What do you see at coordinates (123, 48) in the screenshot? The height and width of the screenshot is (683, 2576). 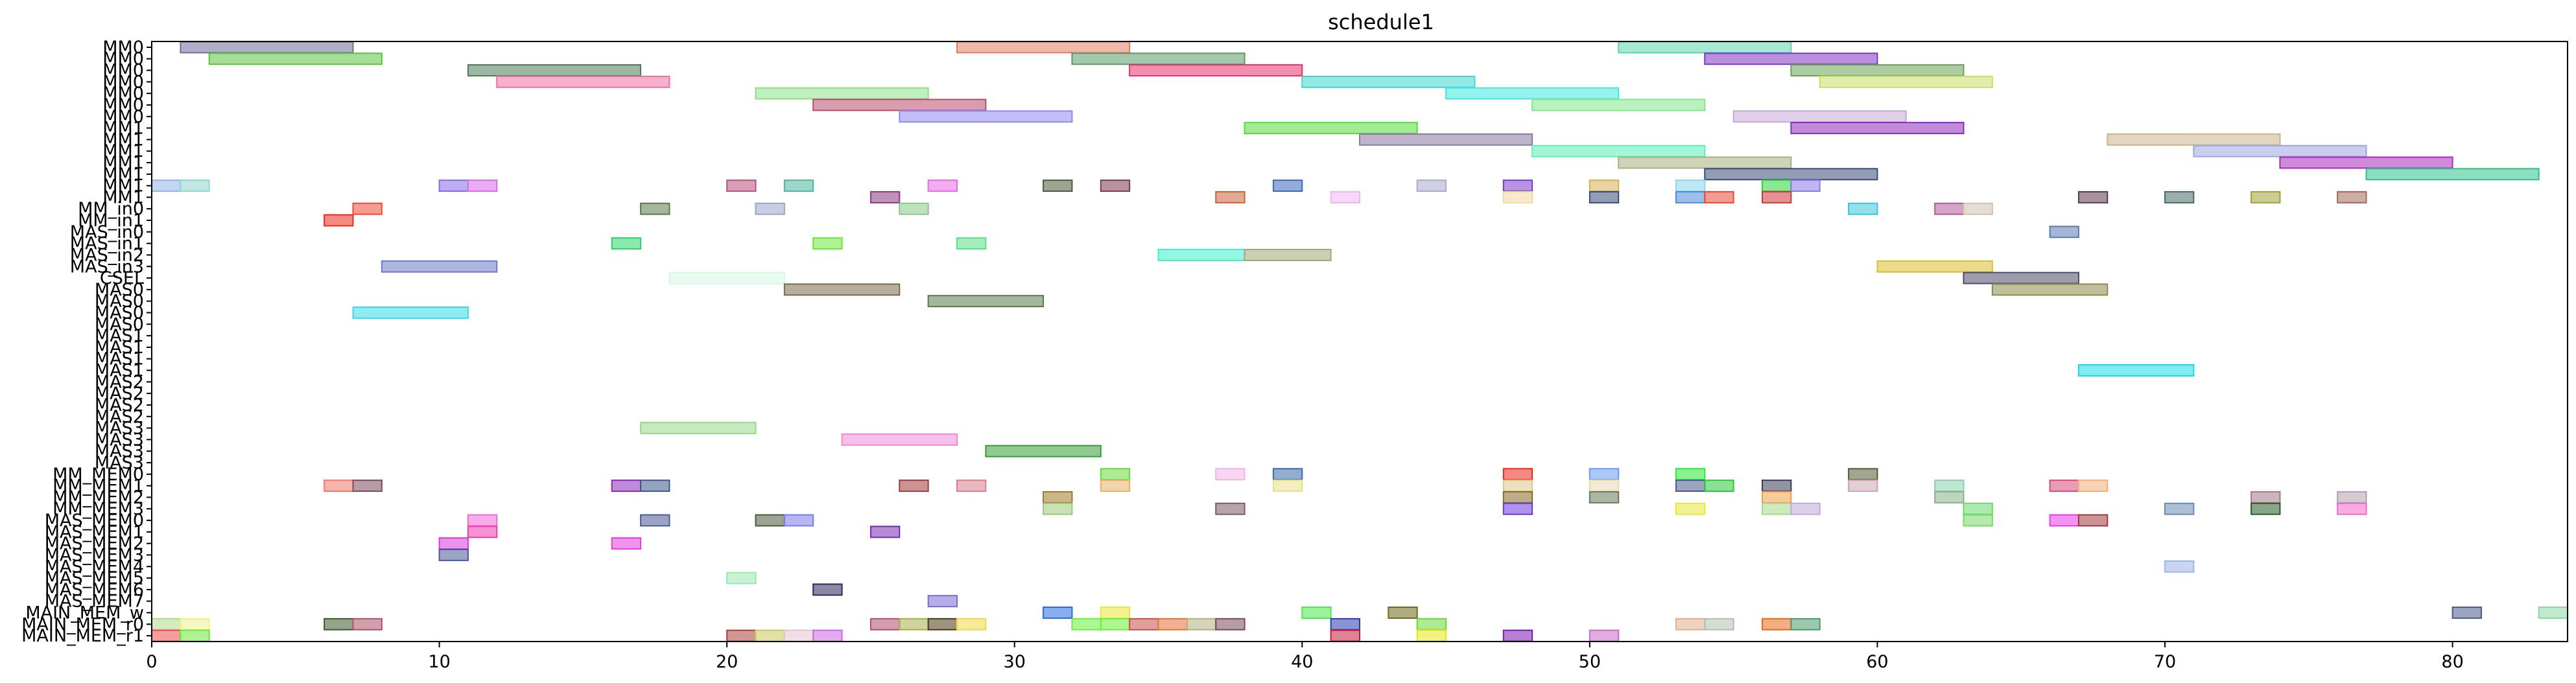 I see `y-label-0: MM0` at bounding box center [123, 48].